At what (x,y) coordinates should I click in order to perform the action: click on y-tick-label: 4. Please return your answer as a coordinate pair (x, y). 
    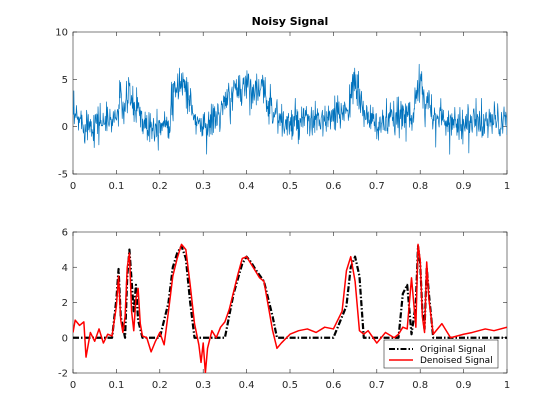
    Looking at the image, I should click on (65, 268).